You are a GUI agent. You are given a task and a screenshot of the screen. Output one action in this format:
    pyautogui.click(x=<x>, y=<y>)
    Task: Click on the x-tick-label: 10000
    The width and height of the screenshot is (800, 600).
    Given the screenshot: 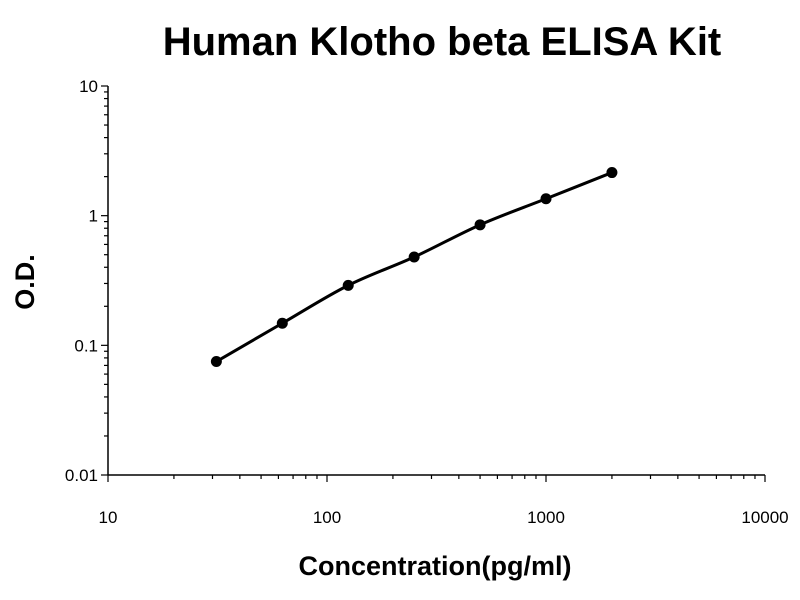 What is the action you would take?
    pyautogui.click(x=764, y=517)
    